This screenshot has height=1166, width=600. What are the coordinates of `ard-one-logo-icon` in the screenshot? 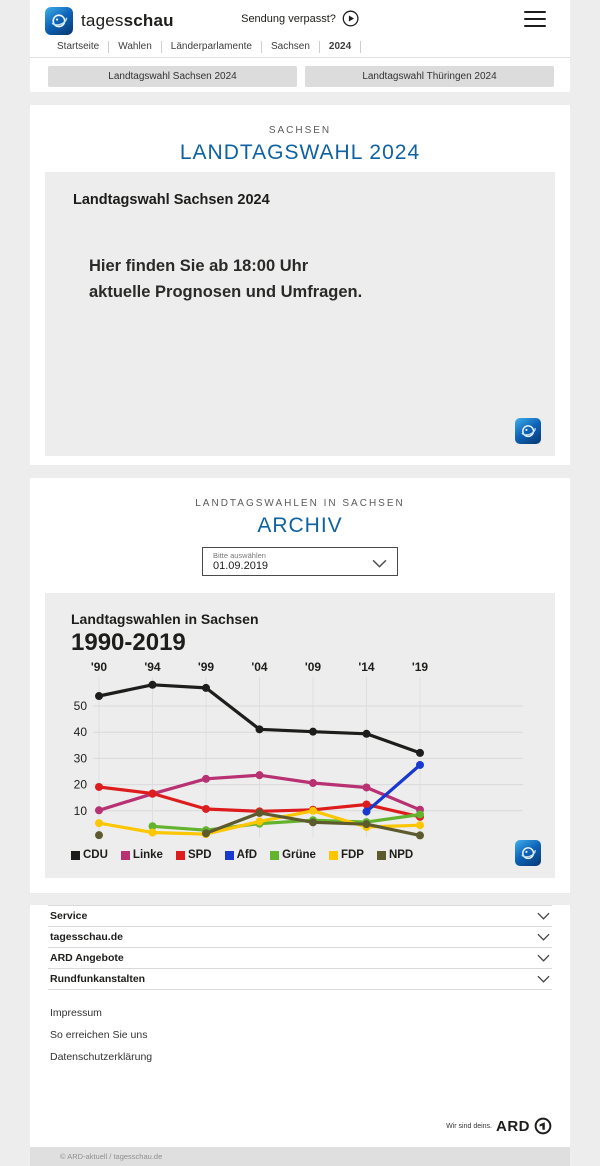 It's located at (543, 1126).